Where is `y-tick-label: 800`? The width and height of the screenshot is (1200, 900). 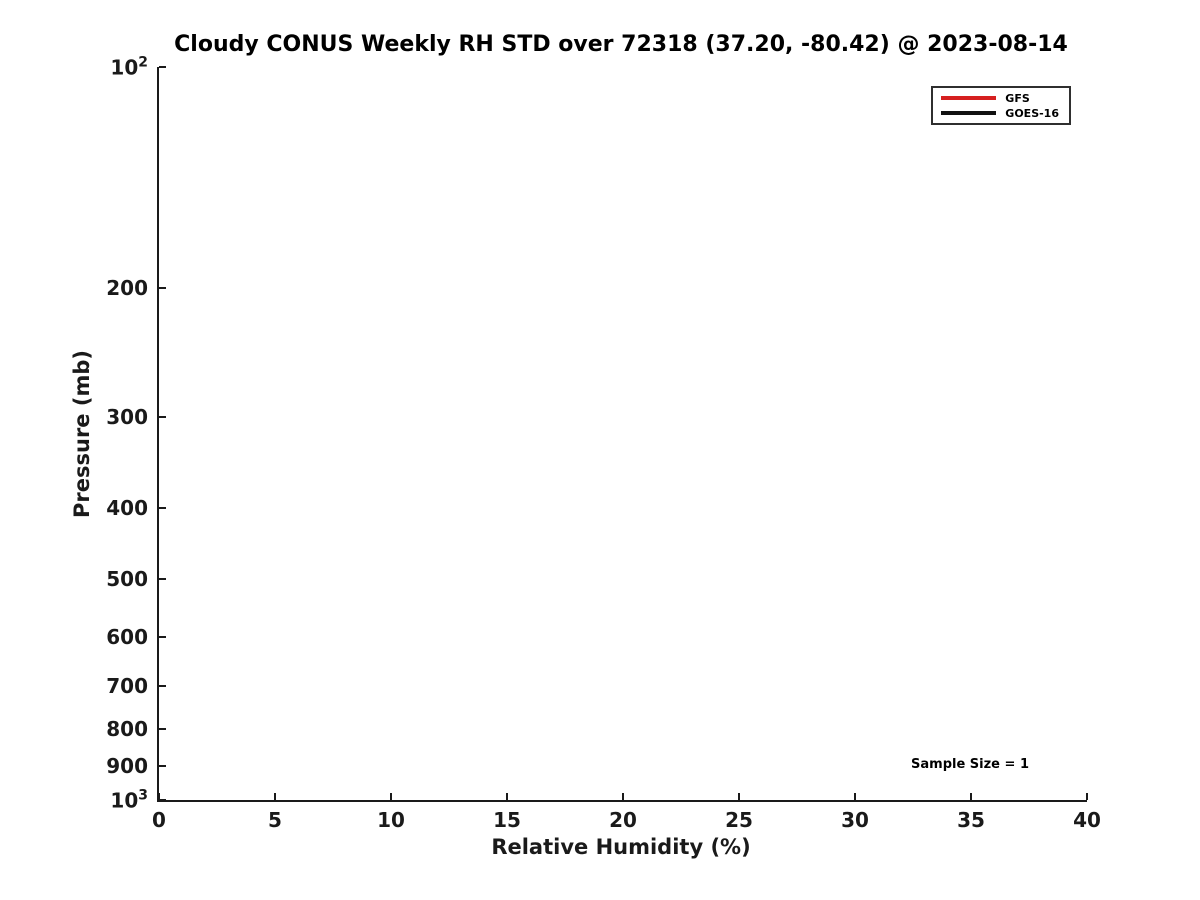 y-tick-label: 800 is located at coordinates (127, 728).